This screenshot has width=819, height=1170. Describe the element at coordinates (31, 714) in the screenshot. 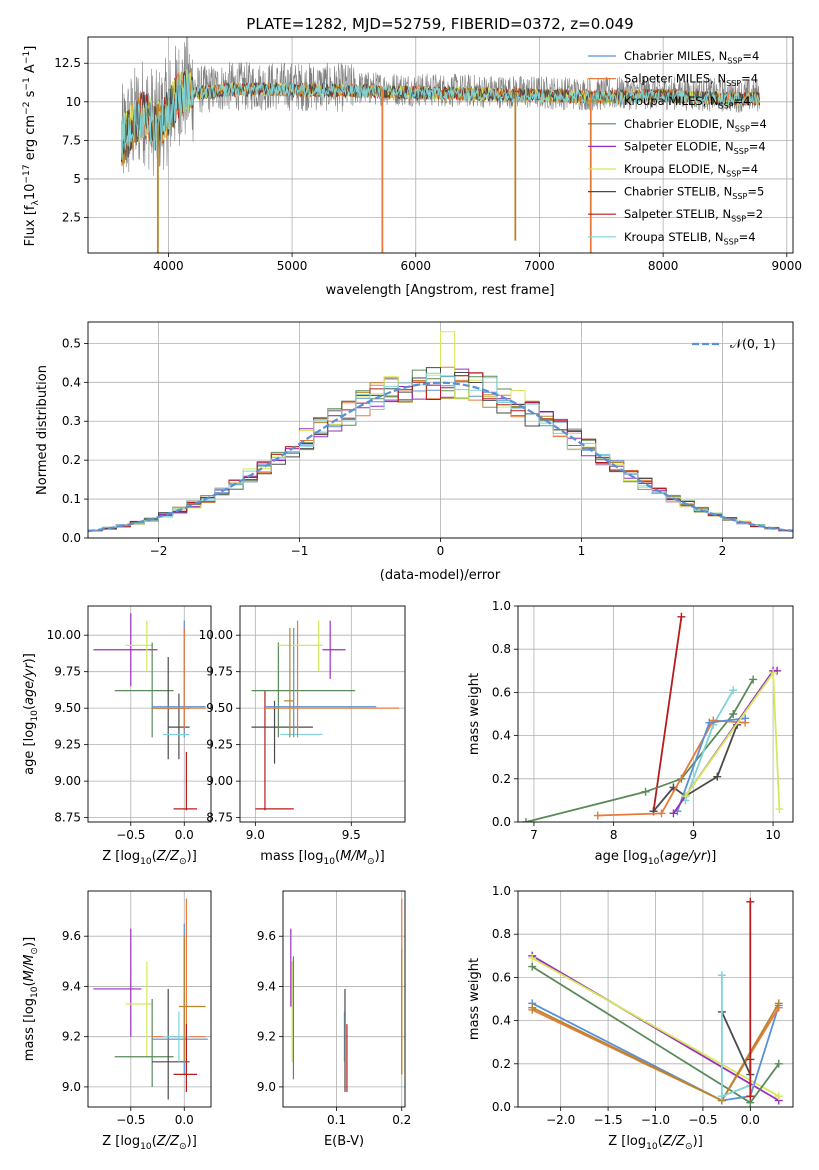

I see `y-axis-label: age [log10​(age/yr)]` at that location.